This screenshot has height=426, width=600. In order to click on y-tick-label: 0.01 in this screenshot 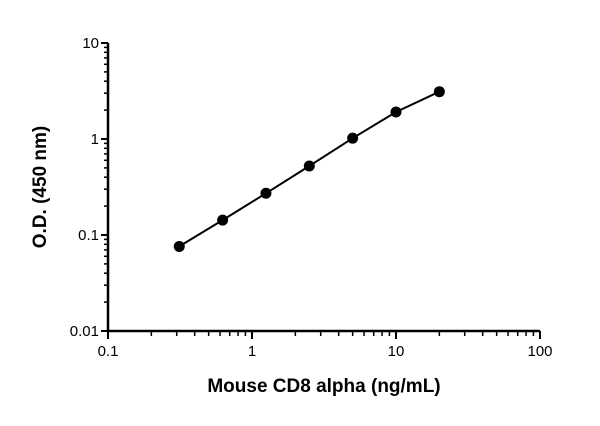, I will do `click(84, 331)`.